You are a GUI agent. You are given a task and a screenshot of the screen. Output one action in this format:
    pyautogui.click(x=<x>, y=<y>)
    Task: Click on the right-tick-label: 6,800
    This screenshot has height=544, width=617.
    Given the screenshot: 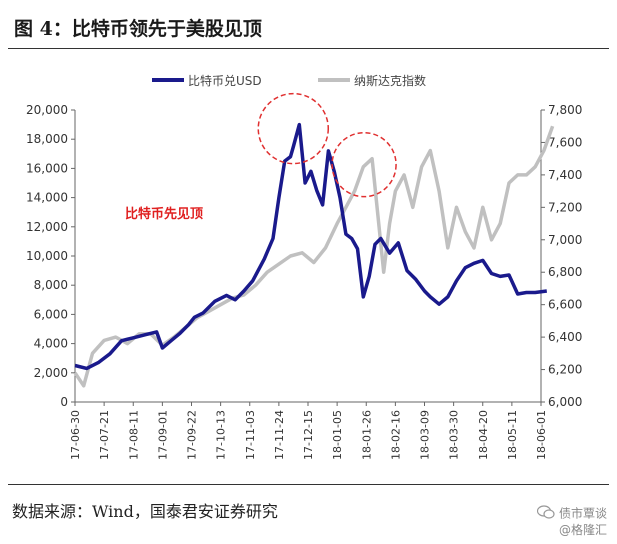 What is the action you would take?
    pyautogui.click(x=565, y=272)
    